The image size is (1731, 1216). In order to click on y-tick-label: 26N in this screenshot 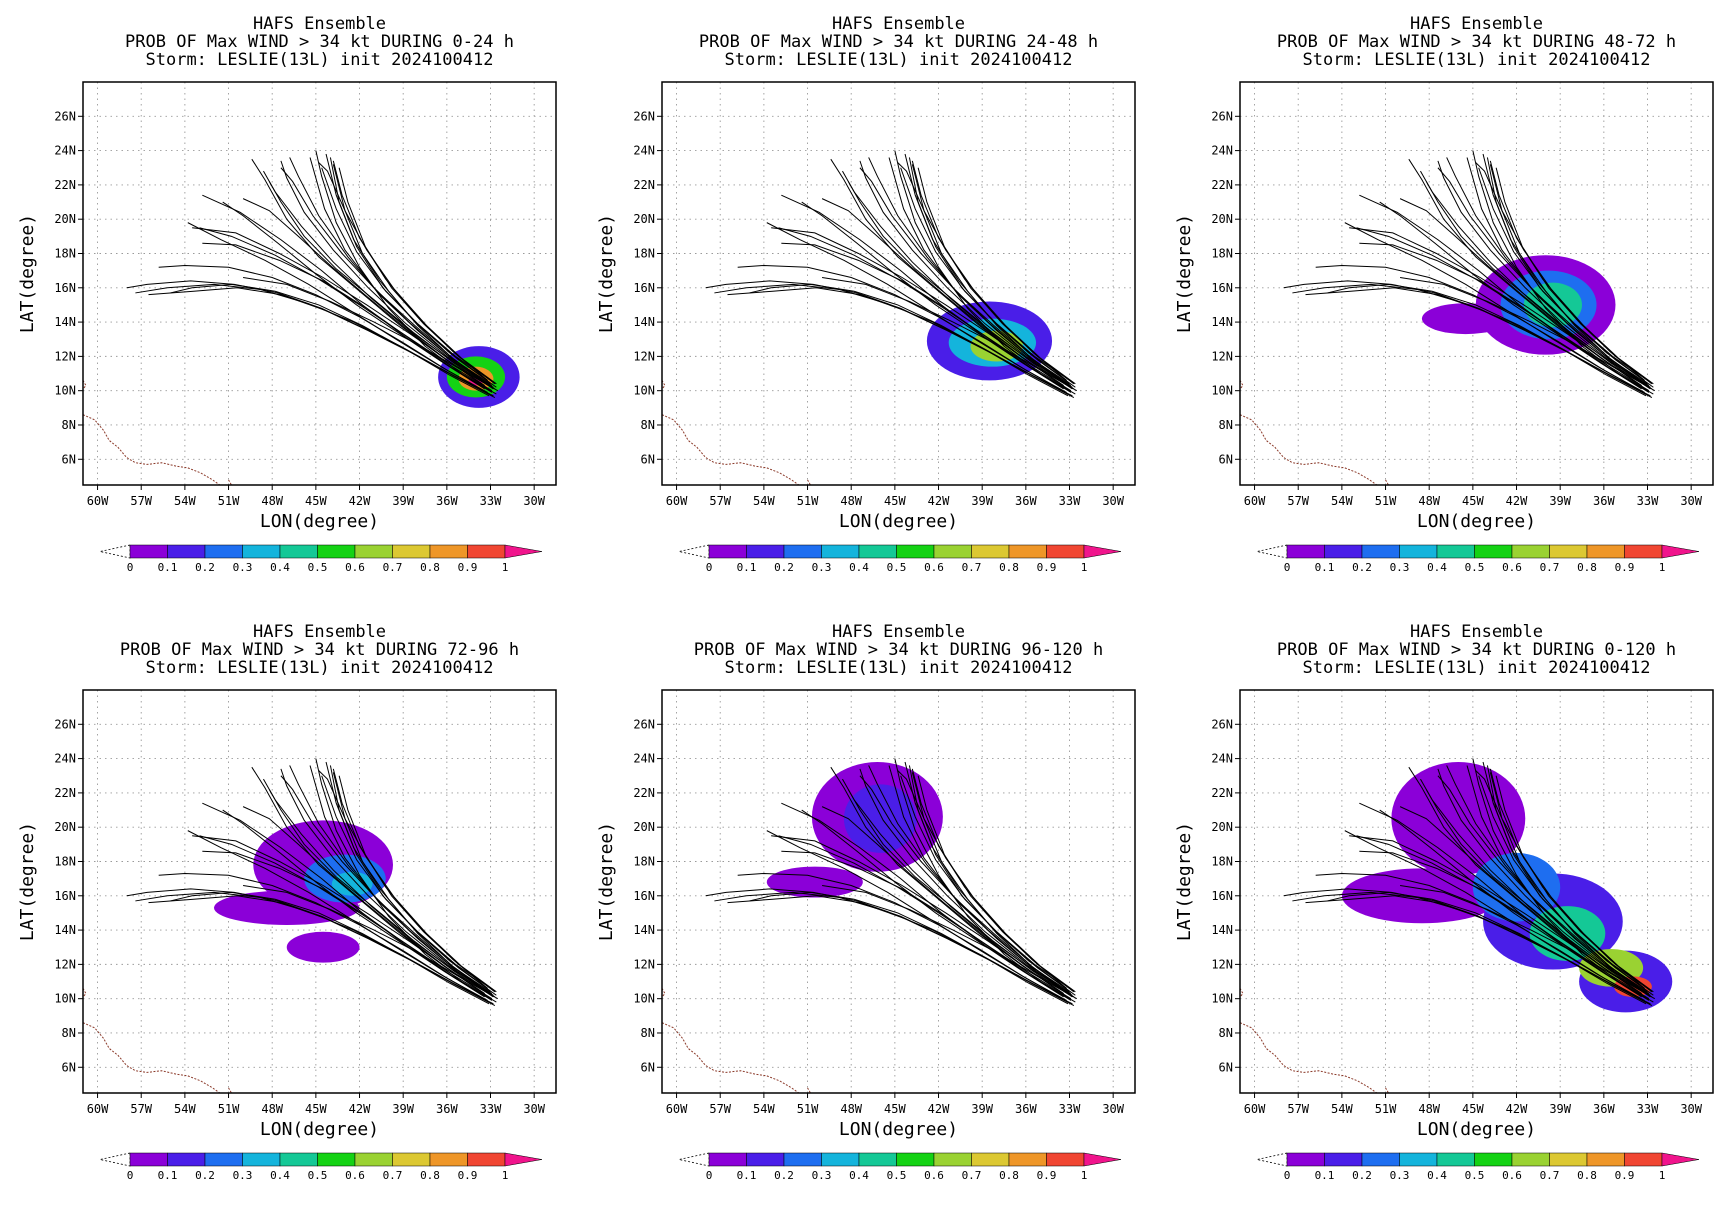, I will do `click(65, 724)`.